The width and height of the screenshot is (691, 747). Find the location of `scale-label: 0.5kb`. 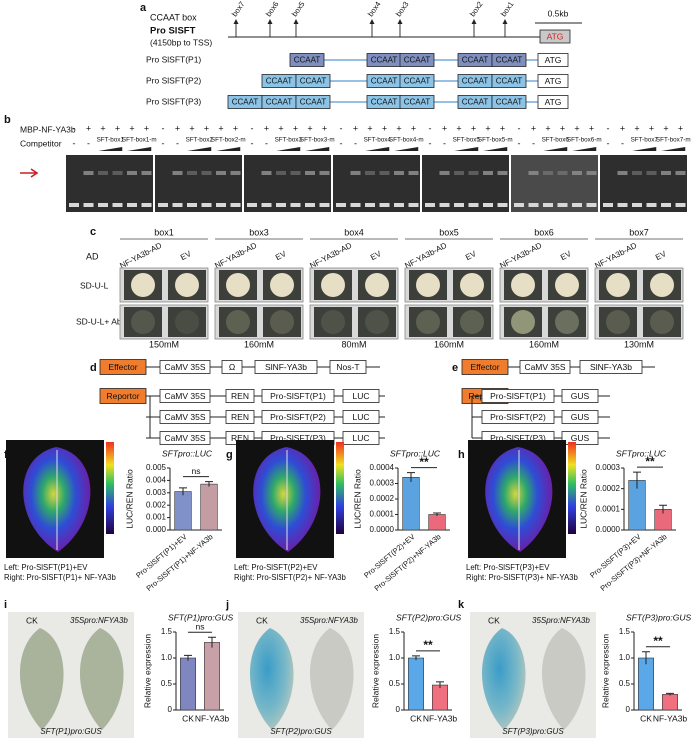

scale-label: 0.5kb is located at coordinates (558, 13).